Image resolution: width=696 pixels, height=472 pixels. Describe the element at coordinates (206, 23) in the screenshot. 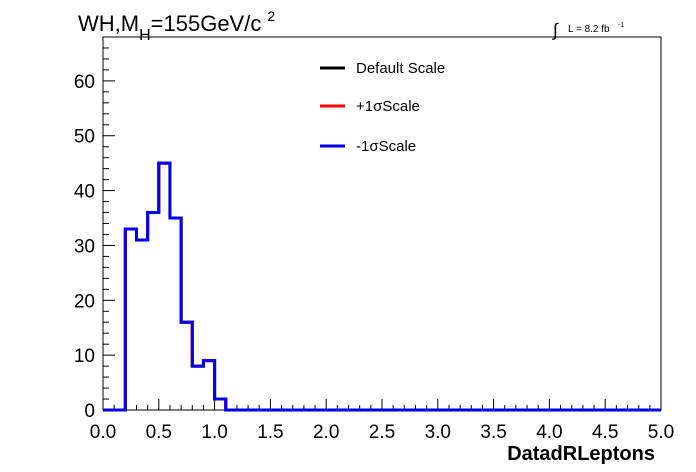

I see `title-rest: =155GeV/c` at that location.